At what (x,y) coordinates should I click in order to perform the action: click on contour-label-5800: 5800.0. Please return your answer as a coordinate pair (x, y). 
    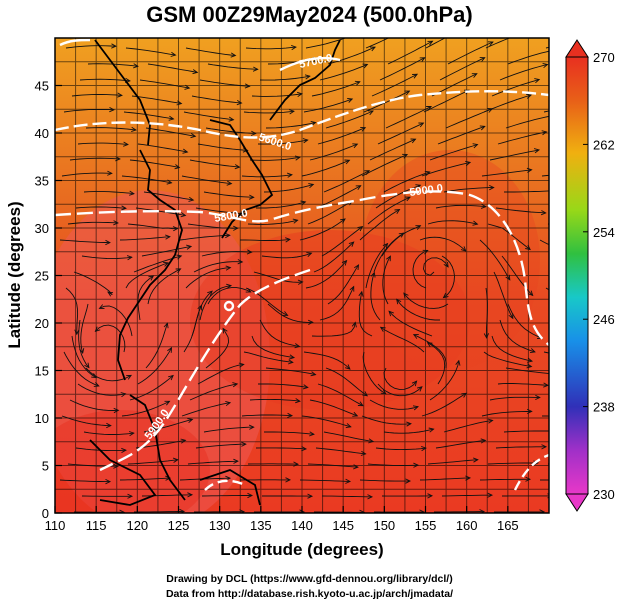
    Looking at the image, I should click on (230, 216).